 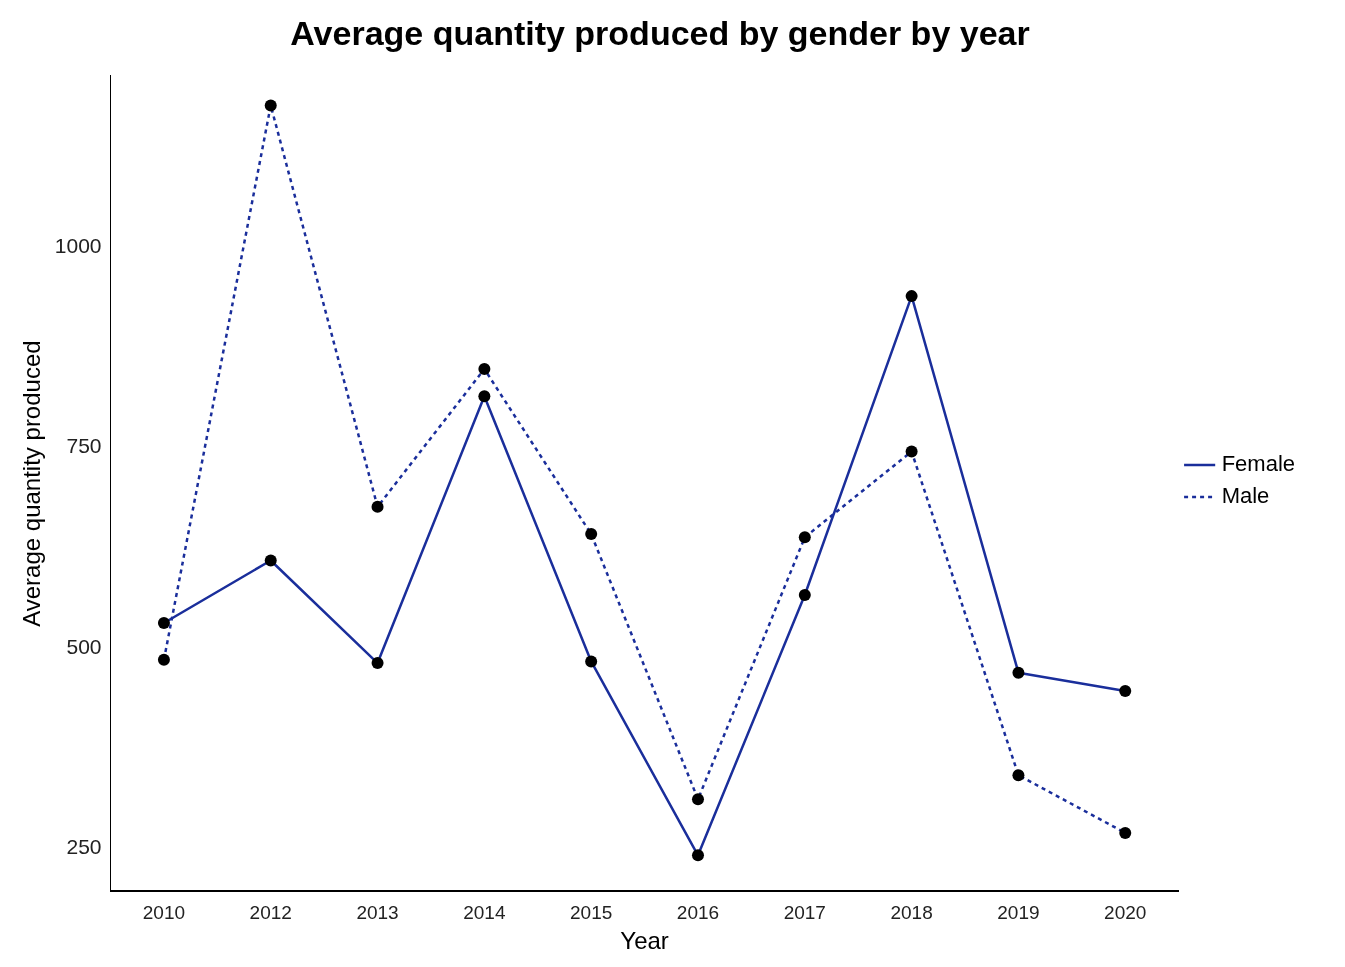 I want to click on x-tick-label: 2015, so click(x=591, y=913).